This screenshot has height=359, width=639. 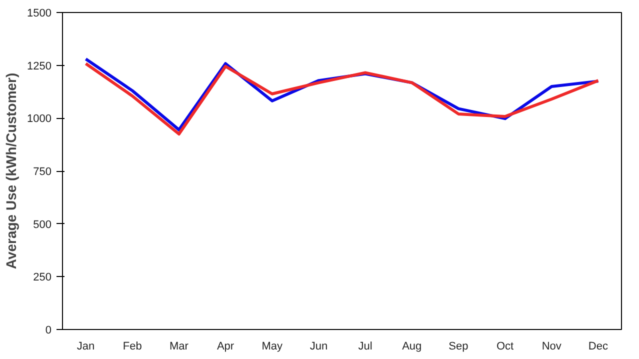 I want to click on x-tick-label: Jan, so click(x=85, y=346).